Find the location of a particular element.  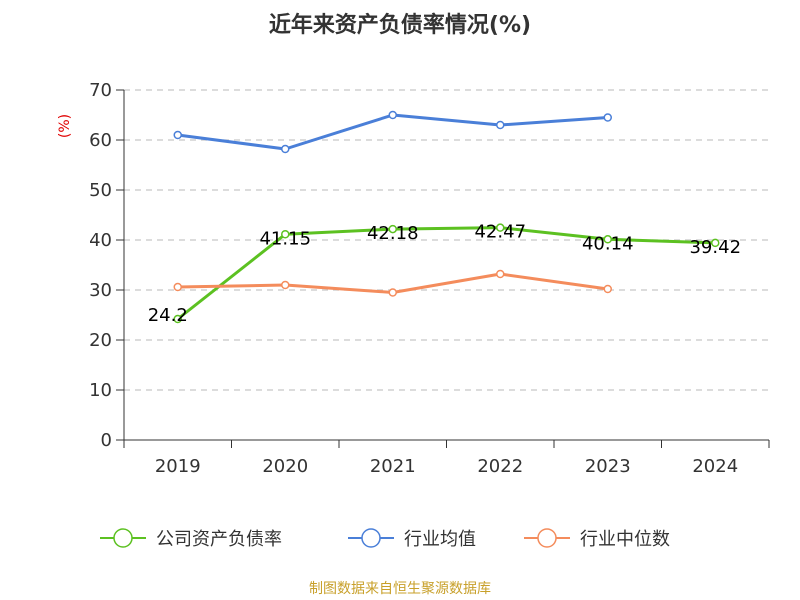

x-tick-label: 2020 is located at coordinates (285, 466).